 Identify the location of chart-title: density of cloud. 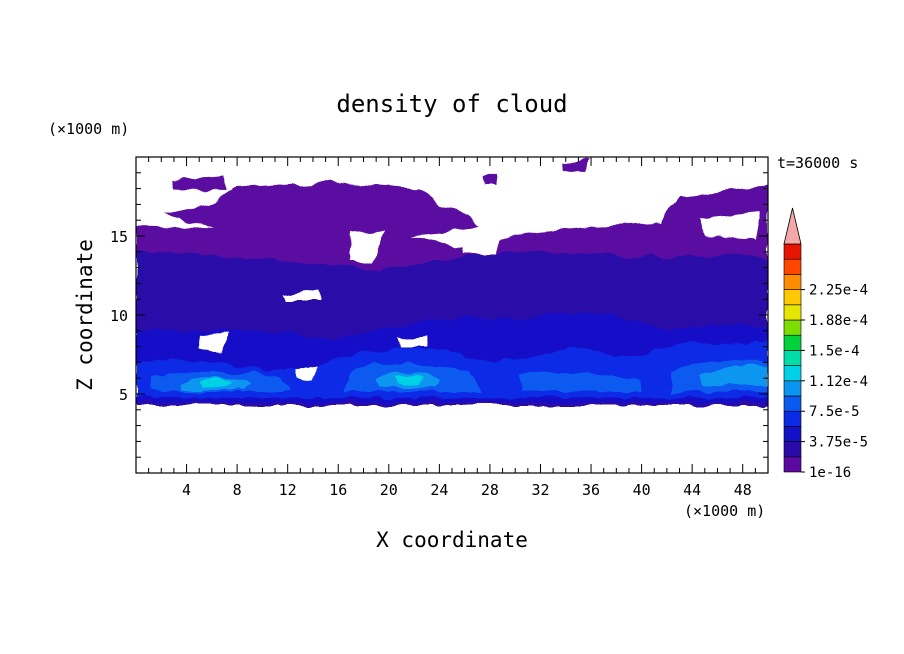
(451, 104).